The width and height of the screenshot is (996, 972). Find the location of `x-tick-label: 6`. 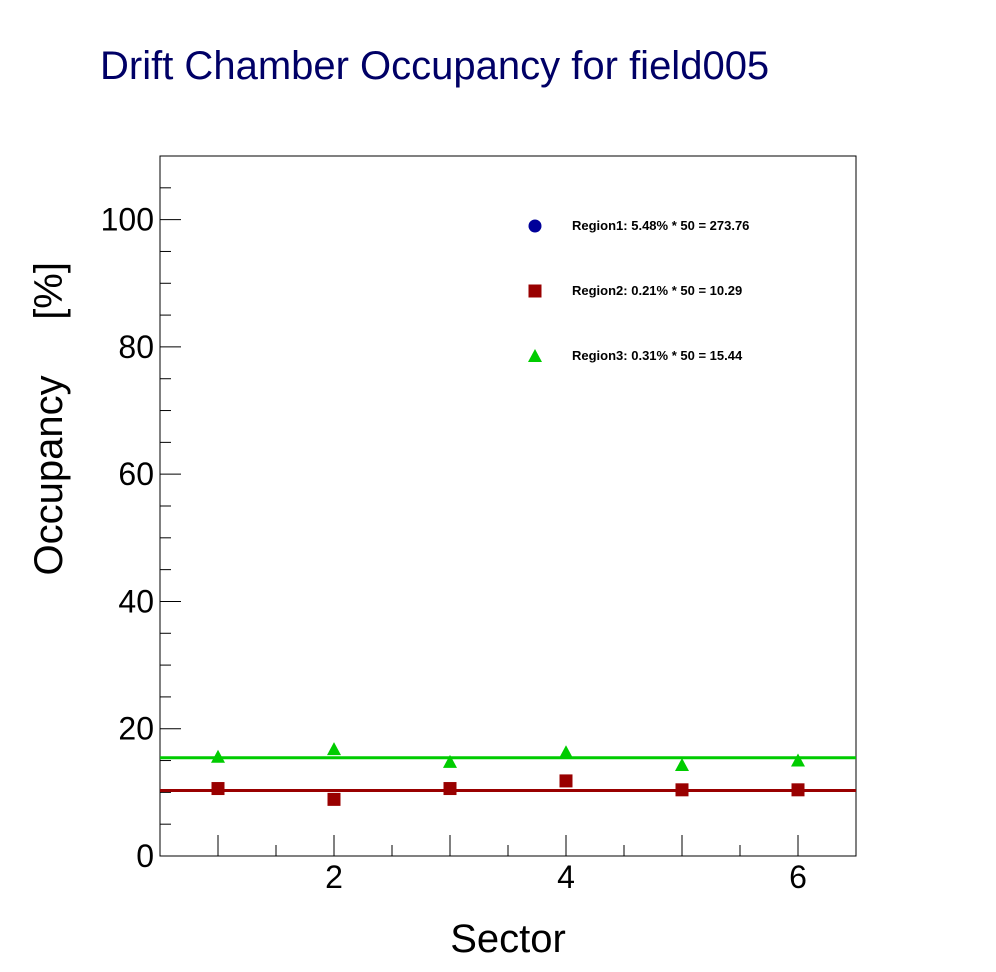

x-tick-label: 6 is located at coordinates (798, 877).